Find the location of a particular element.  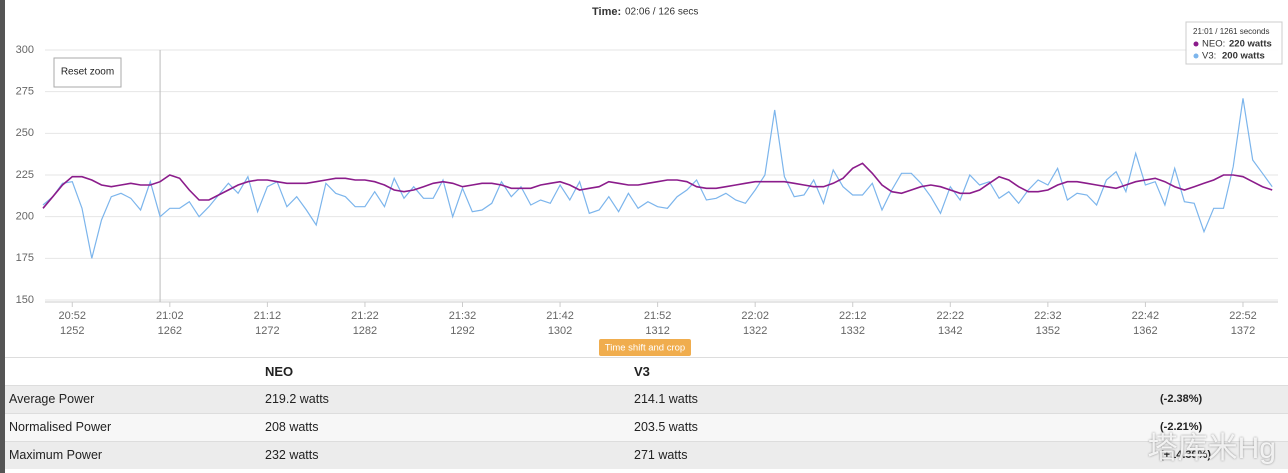

time-shift-label: Time shift and crop is located at coordinates (645, 348).